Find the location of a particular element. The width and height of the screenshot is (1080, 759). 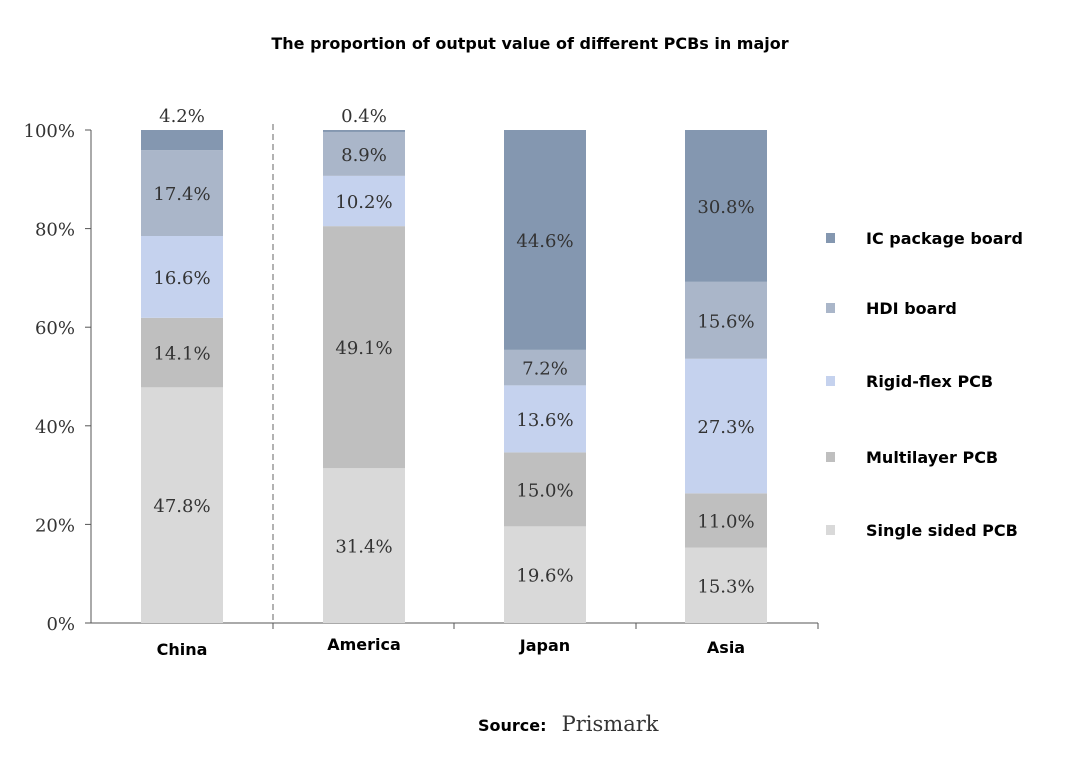

data-label: 27.3% is located at coordinates (725, 427).